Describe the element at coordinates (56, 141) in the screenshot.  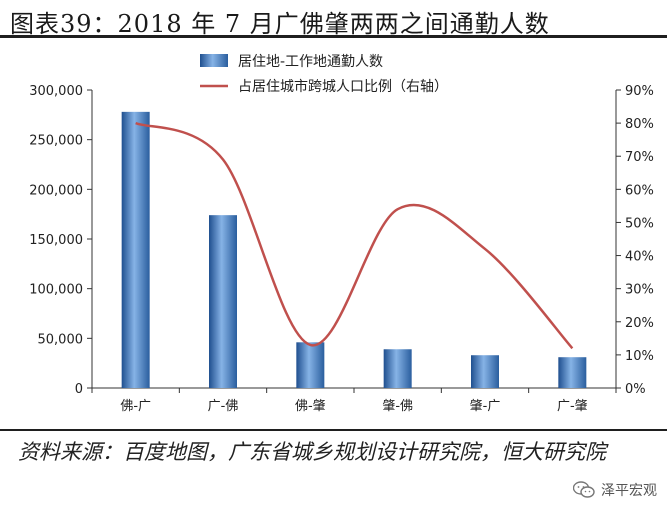
I see `y-left-tick-label: 250,000` at that location.